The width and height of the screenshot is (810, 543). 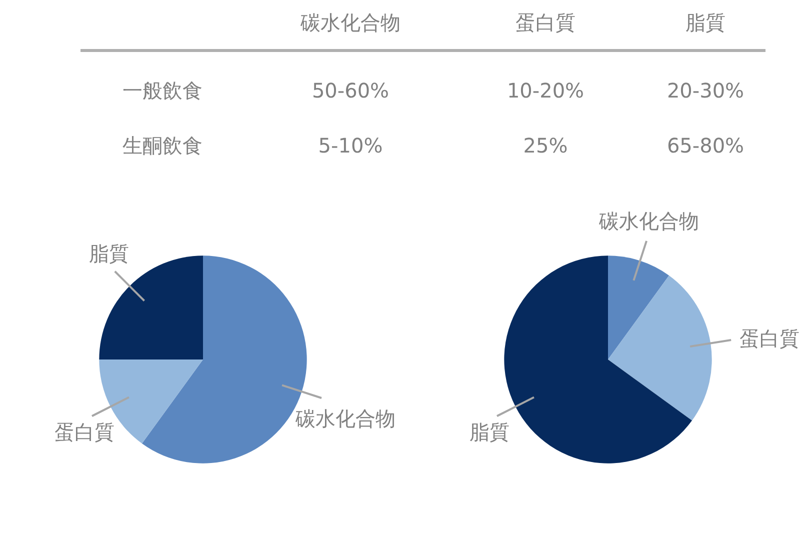 I want to click on text: 10-20%, so click(x=545, y=90).